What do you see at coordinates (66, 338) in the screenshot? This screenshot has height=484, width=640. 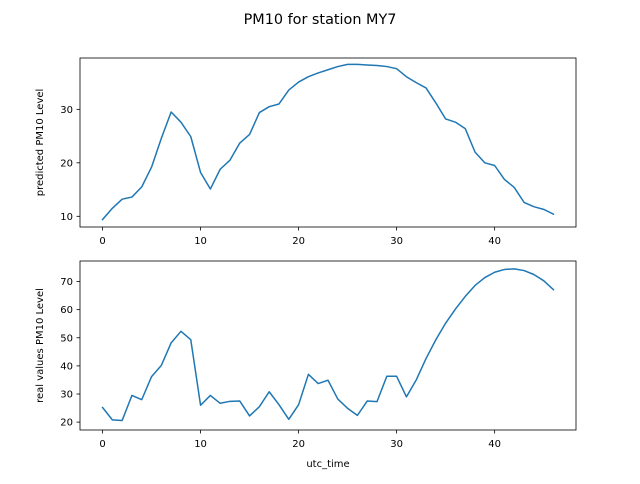 I see `y-tick-label: 50` at bounding box center [66, 338].